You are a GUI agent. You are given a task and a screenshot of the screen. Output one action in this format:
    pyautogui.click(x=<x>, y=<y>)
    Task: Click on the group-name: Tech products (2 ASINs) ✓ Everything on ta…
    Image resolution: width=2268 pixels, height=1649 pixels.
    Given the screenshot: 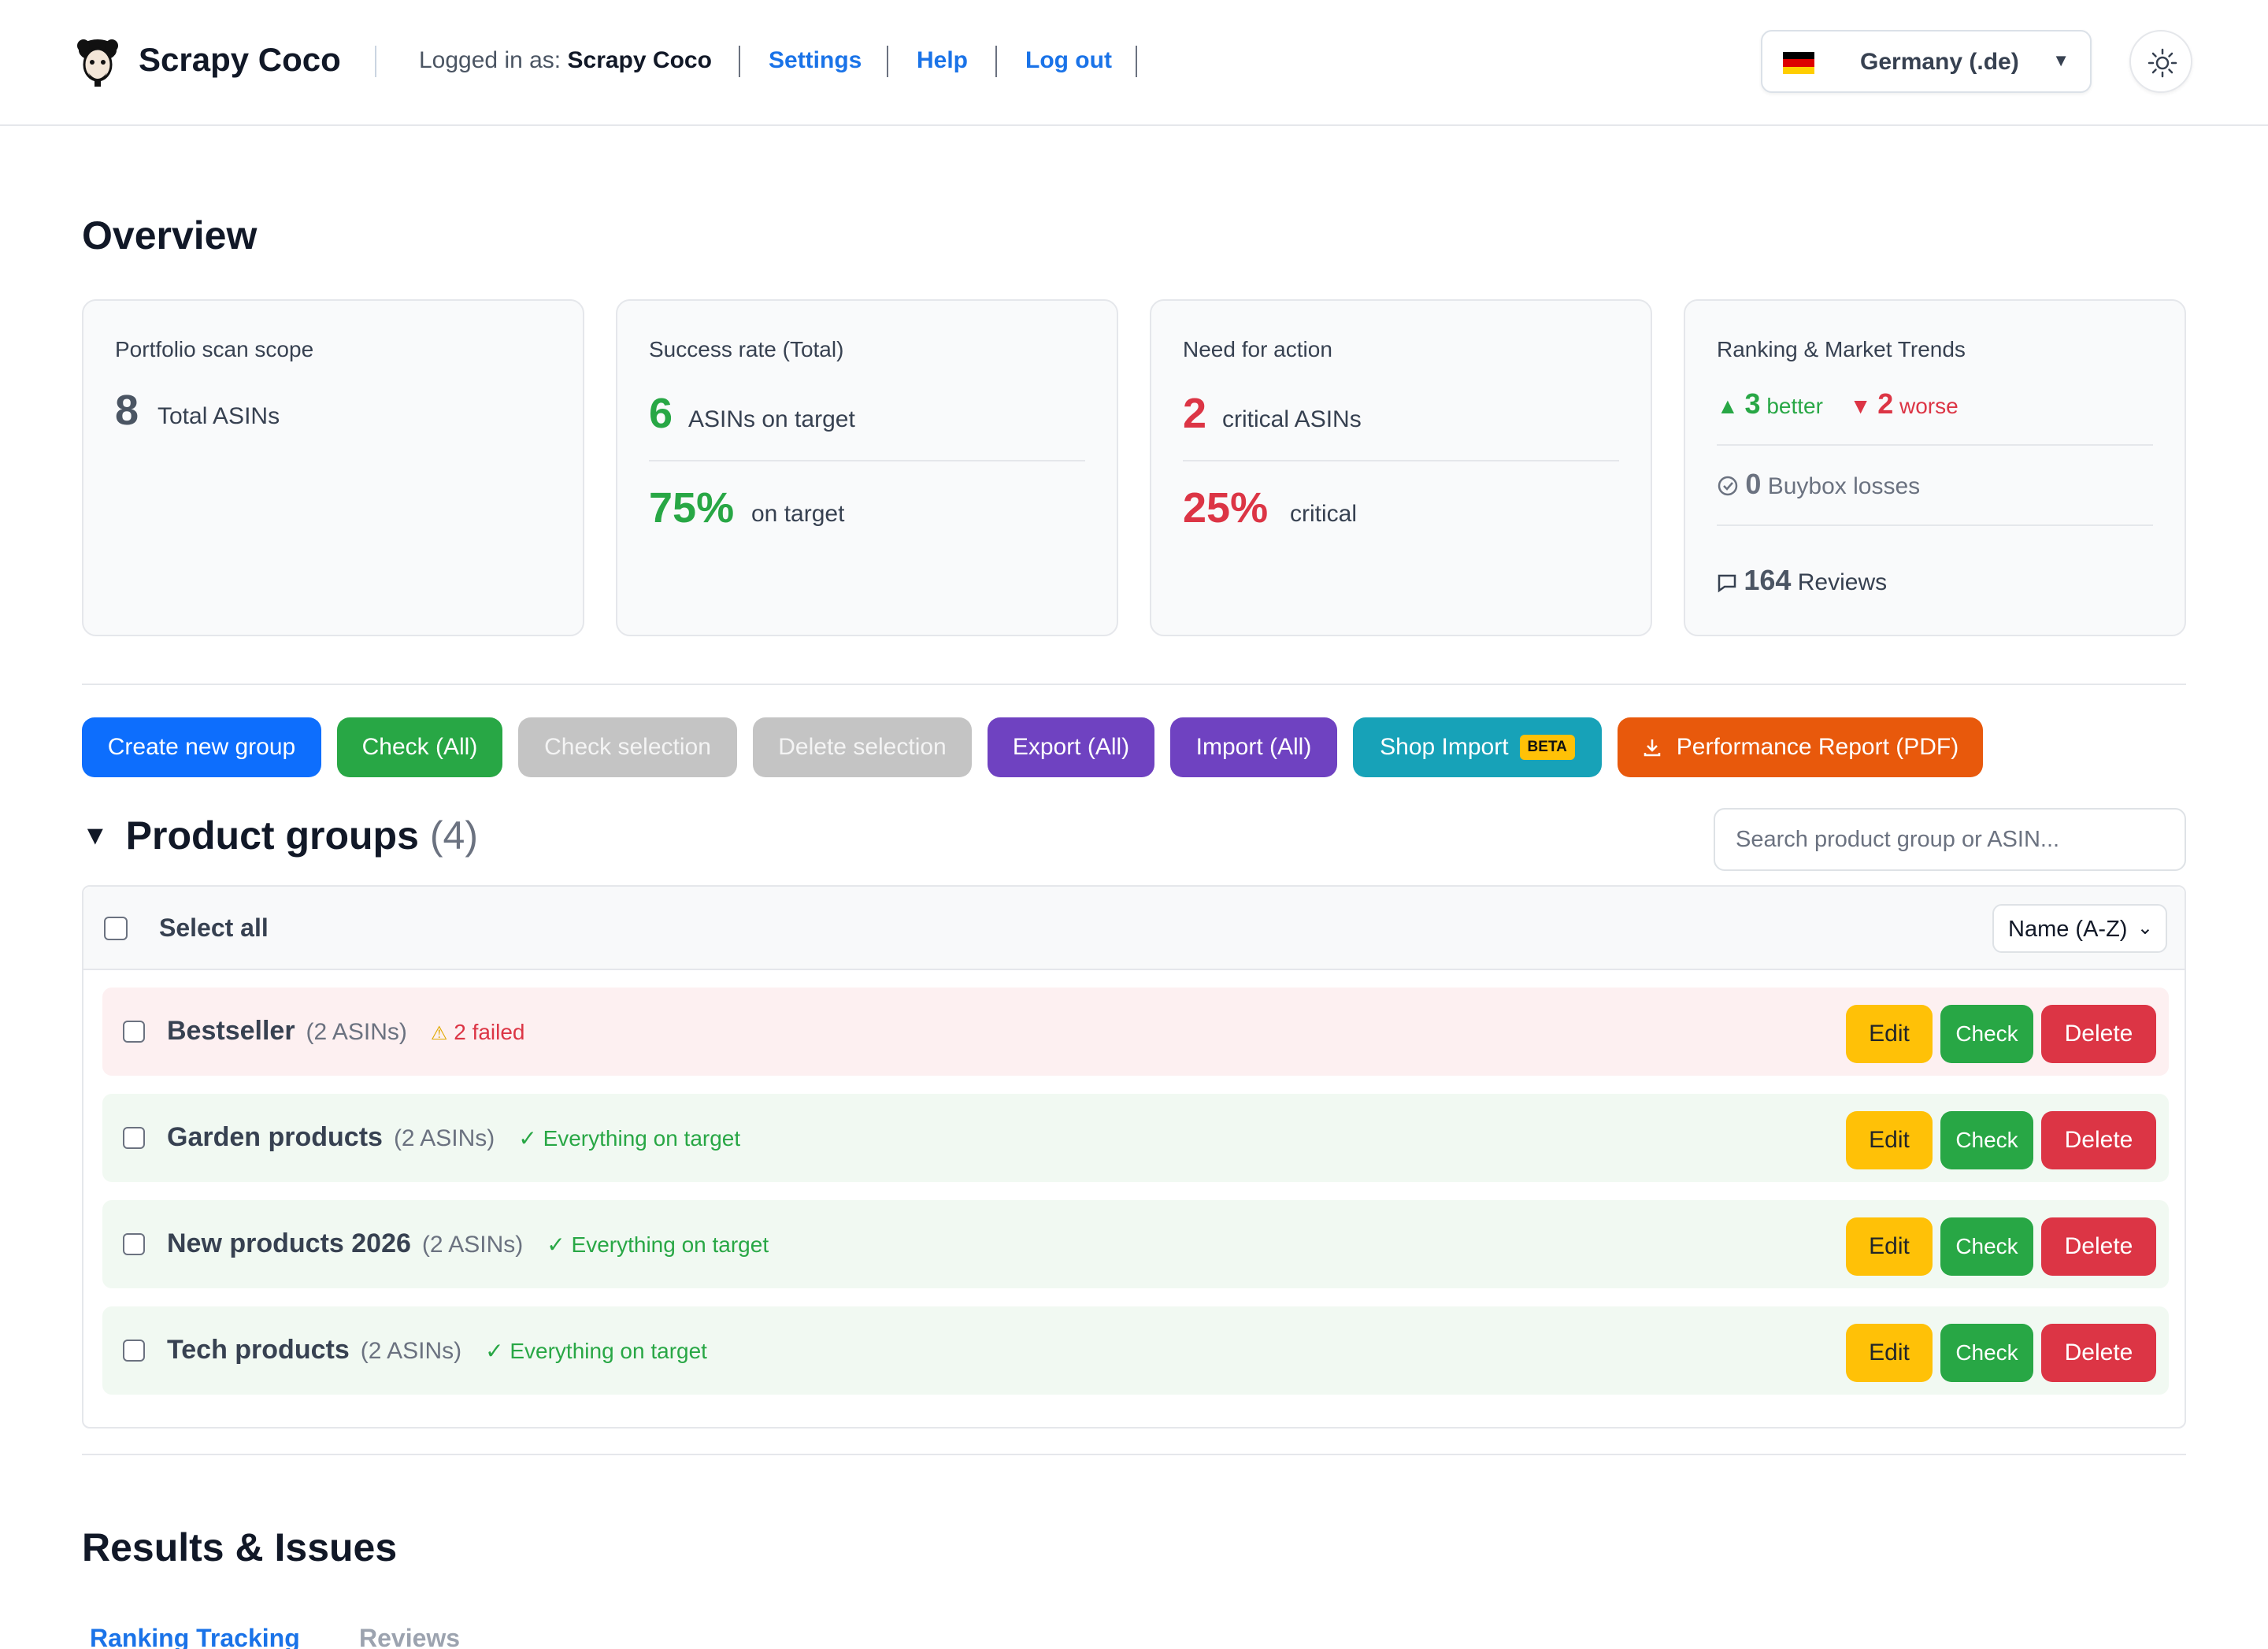 What is the action you would take?
    pyautogui.click(x=437, y=1350)
    